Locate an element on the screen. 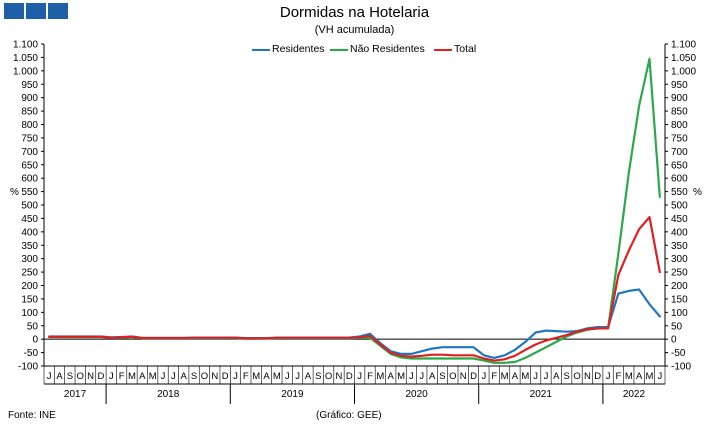  y-tick-label-left: 900 is located at coordinates (29, 98).